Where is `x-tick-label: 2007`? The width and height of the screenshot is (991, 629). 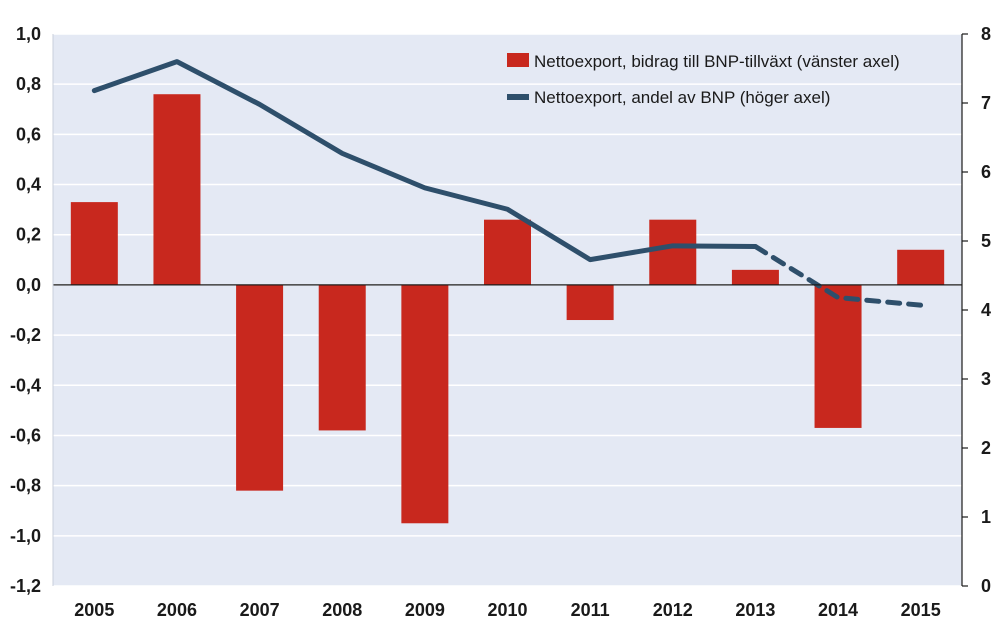
x-tick-label: 2007 is located at coordinates (260, 610).